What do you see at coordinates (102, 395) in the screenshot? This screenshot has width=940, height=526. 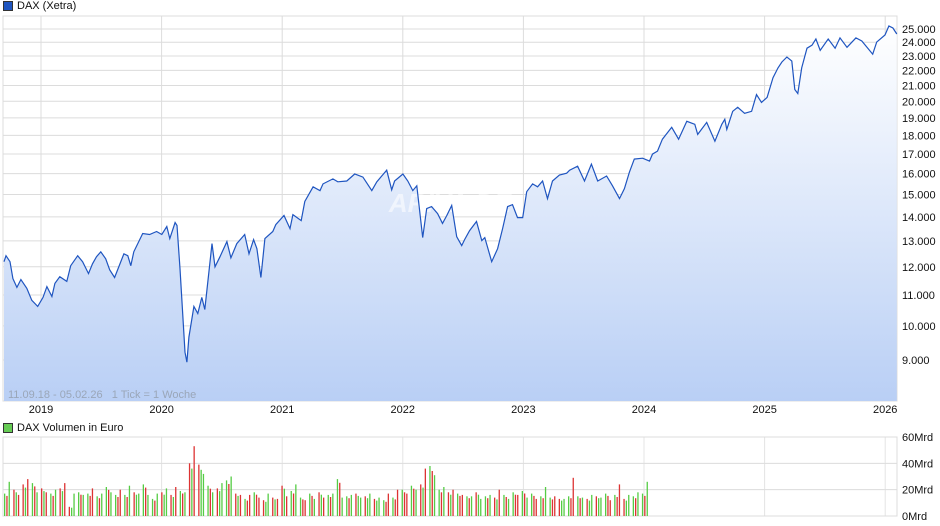 I see `range-note: 11.09.18 - 05.02.26 1 Tick = 1 Woche` at bounding box center [102, 395].